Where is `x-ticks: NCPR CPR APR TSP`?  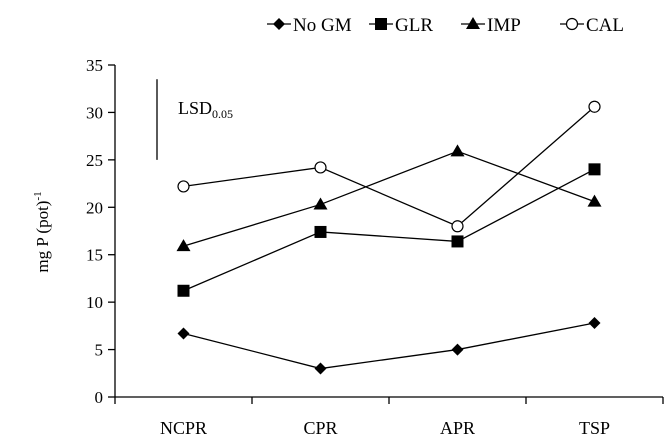 x-ticks: NCPR CPR APR TSP is located at coordinates (389, 417).